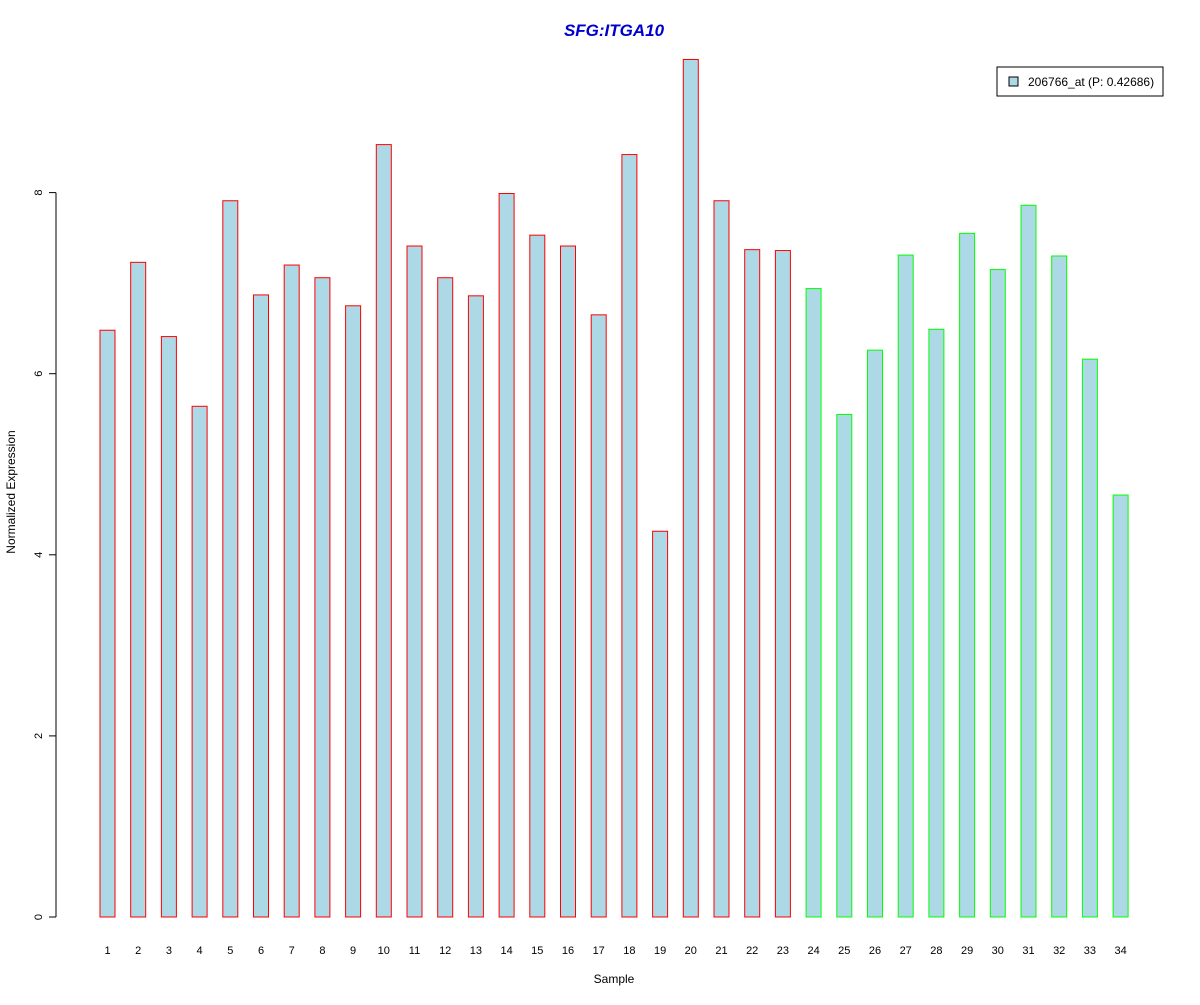 The image size is (1200, 1005). What do you see at coordinates (783, 951) in the screenshot?
I see `x-tick-label: 23` at bounding box center [783, 951].